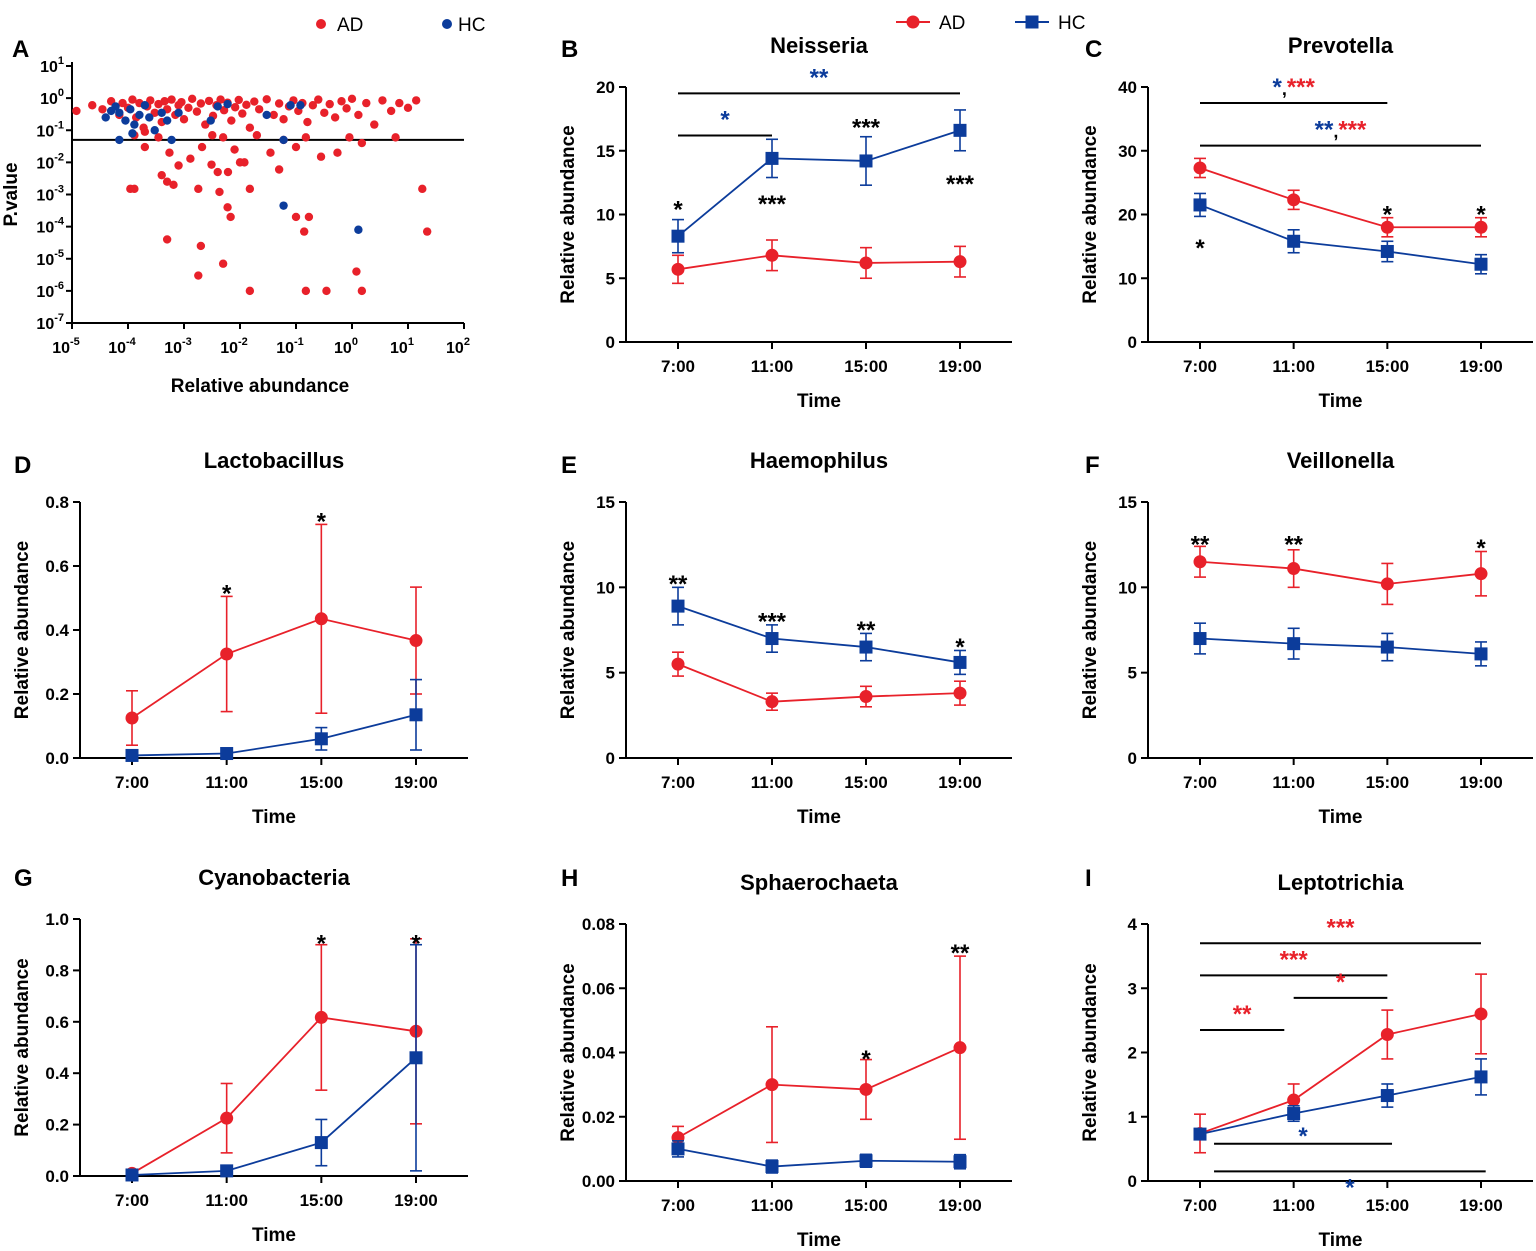 The image size is (1536, 1251). I want to click on y-tick-label: 10¹, so click(52, 65).